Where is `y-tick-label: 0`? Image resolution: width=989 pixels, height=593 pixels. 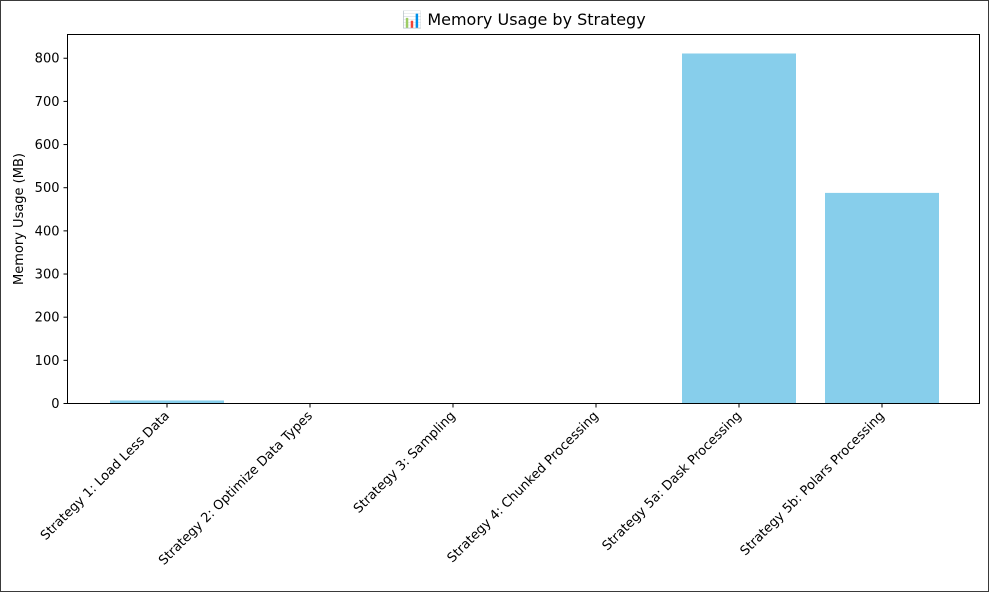 y-tick-label: 0 is located at coordinates (55, 404).